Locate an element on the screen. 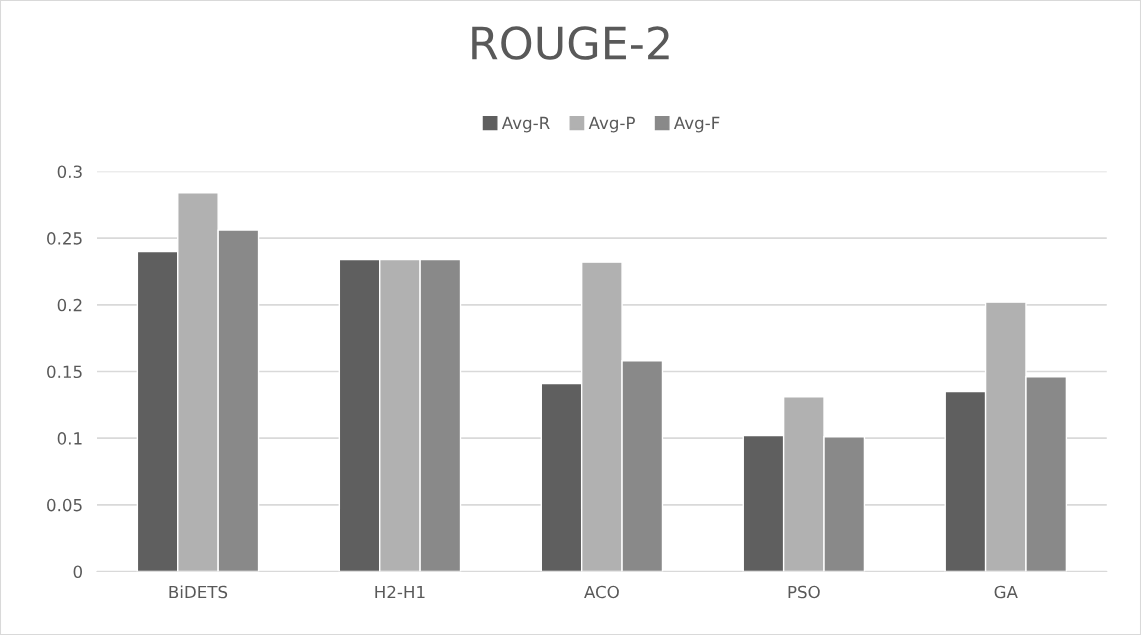 The width and height of the screenshot is (1141, 635). legend-label: Avg-P is located at coordinates (611, 124).